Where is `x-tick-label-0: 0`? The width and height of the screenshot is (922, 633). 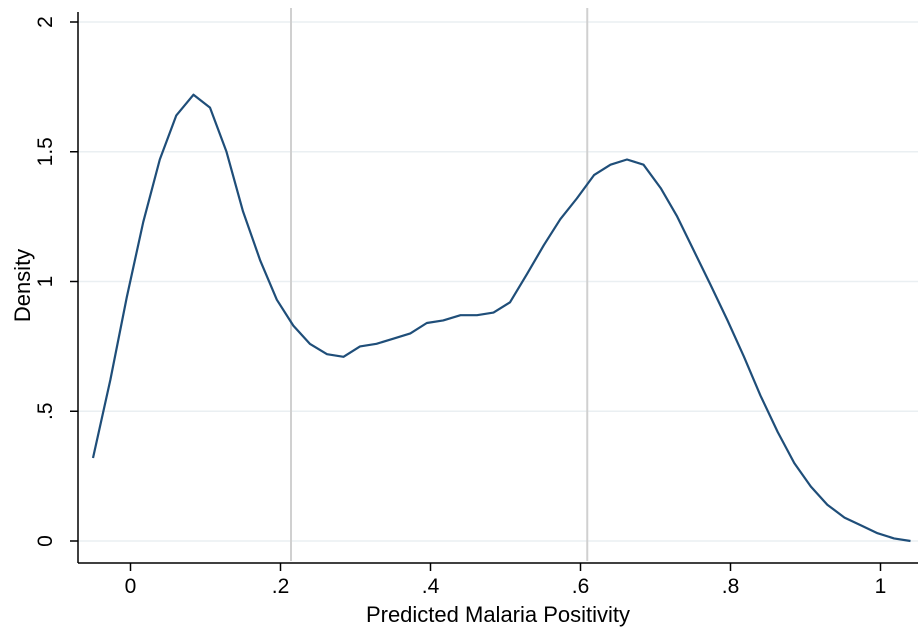 x-tick-label-0: 0 is located at coordinates (131, 586).